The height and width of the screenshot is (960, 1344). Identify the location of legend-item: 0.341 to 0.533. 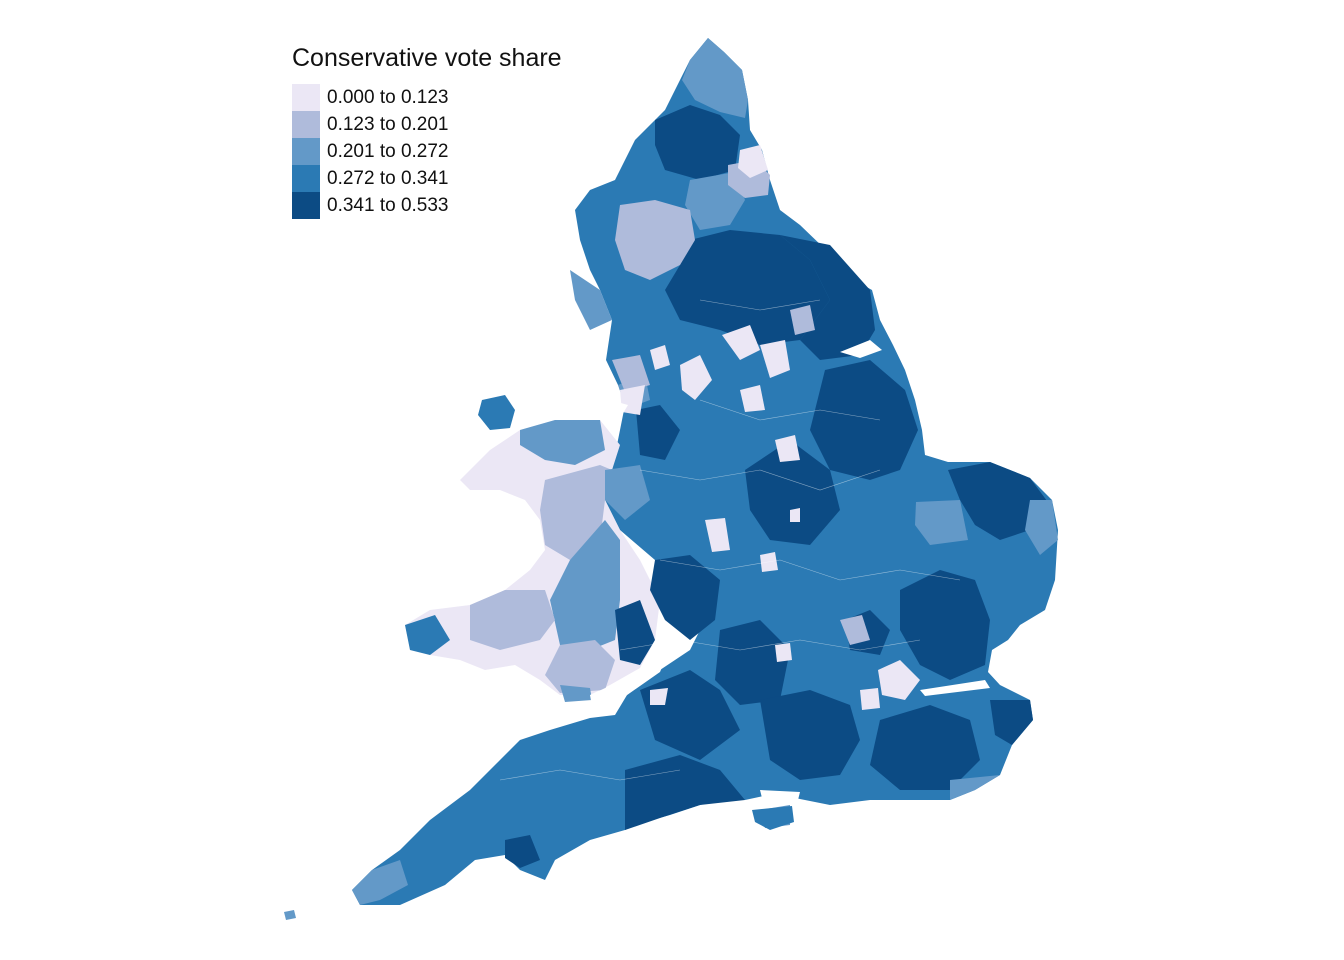
(427, 205).